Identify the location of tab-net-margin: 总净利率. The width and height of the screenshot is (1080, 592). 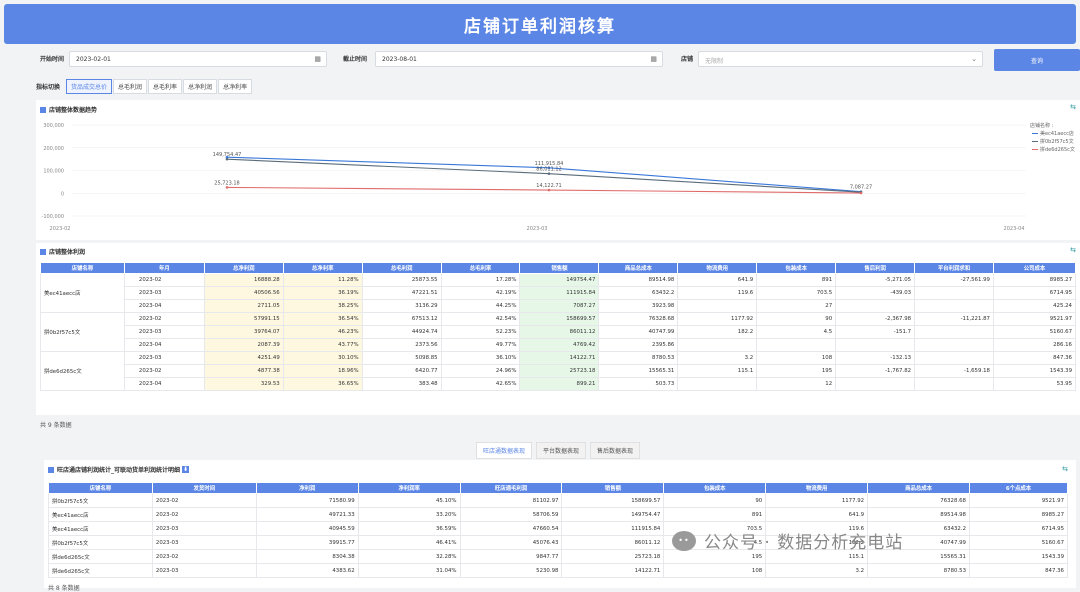
(235, 86).